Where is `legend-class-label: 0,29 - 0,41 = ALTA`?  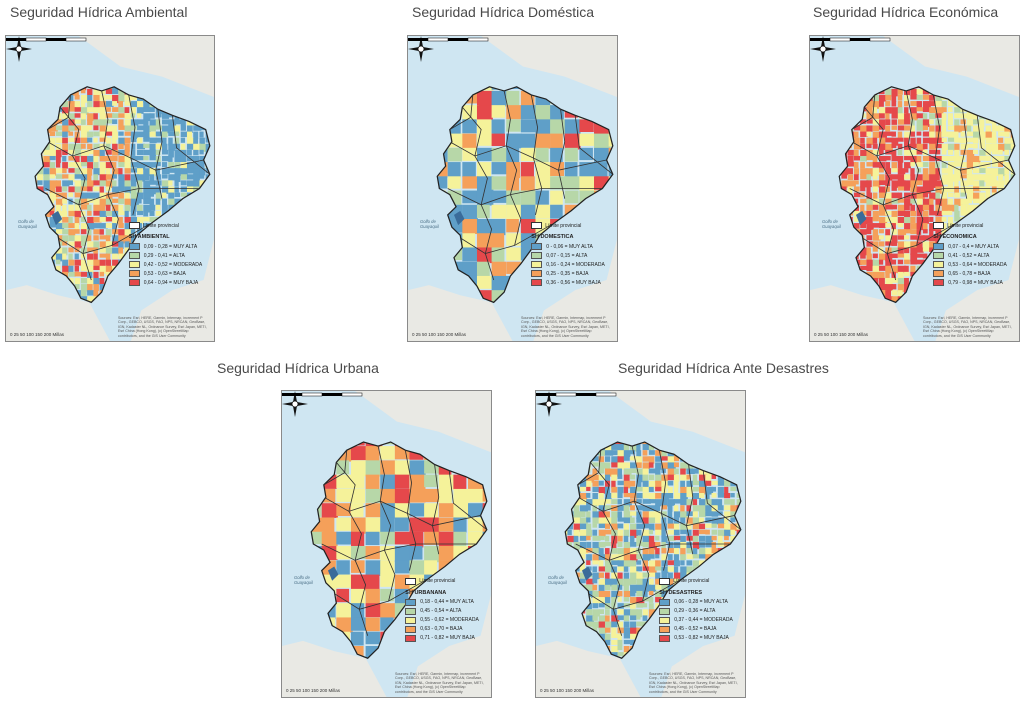
legend-class-label: 0,29 - 0,41 = ALTA is located at coordinates (164, 255).